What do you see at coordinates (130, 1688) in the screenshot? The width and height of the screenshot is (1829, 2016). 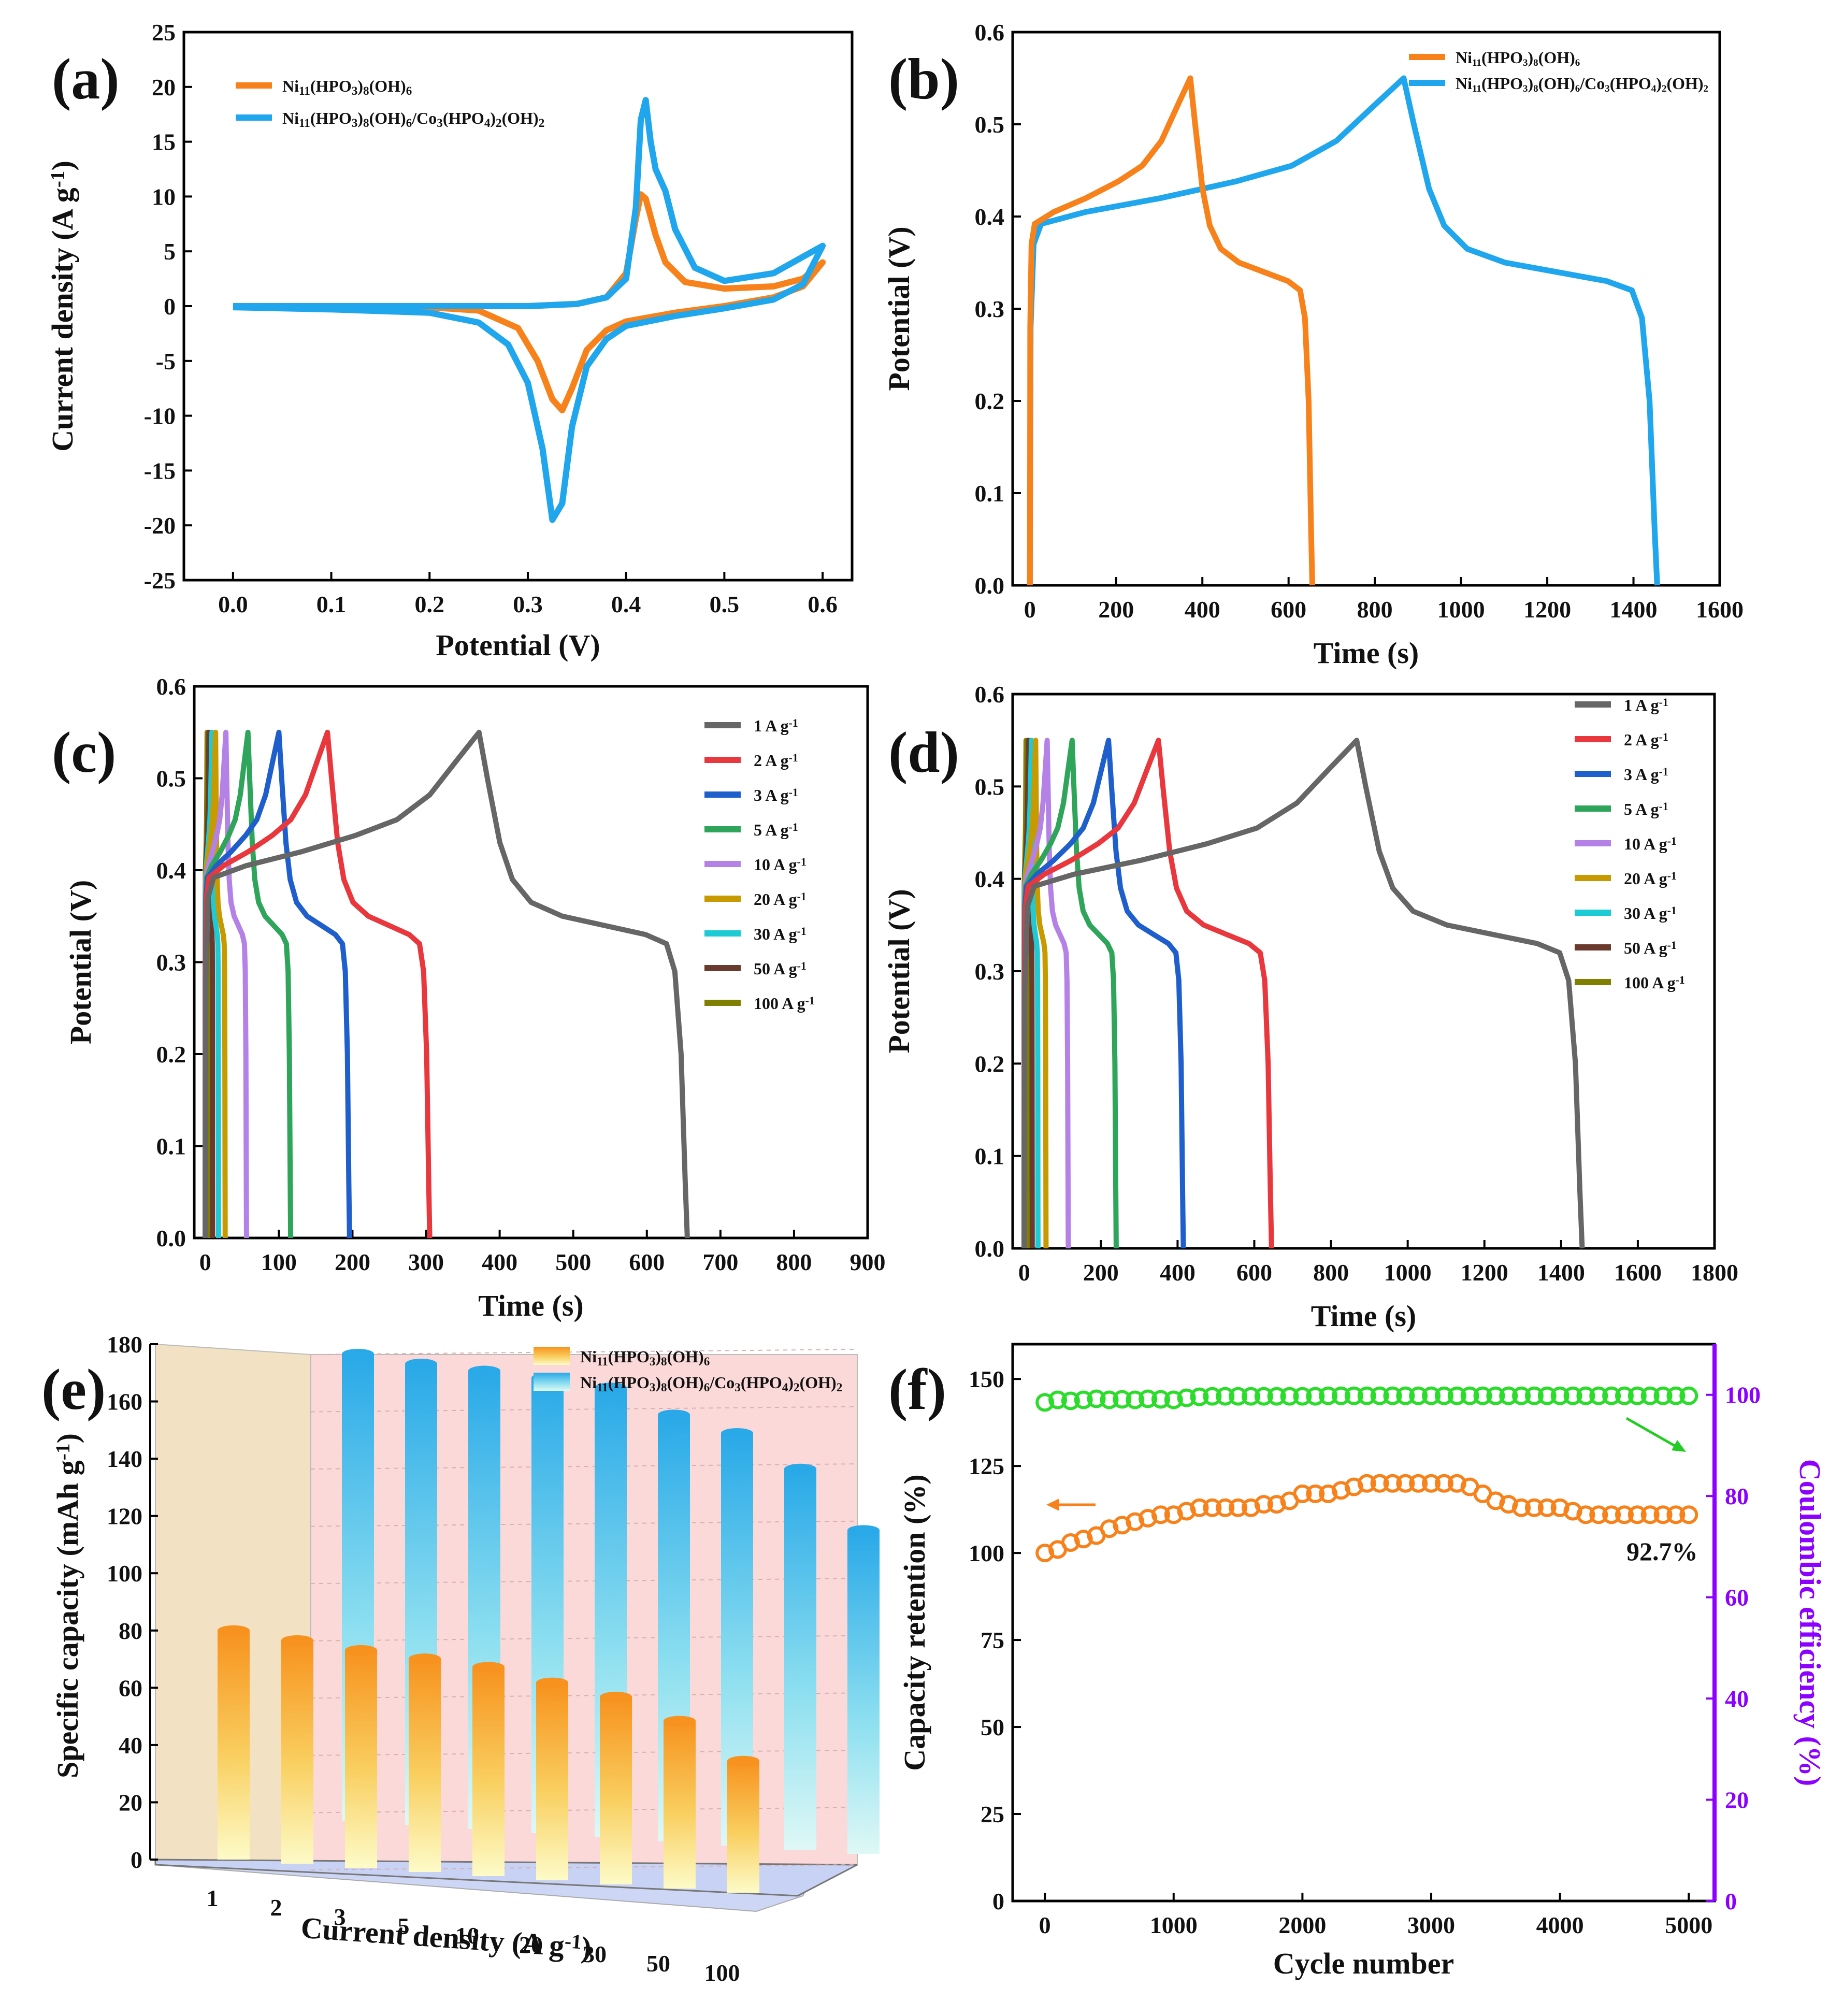 I see `y-tick-label: 60` at bounding box center [130, 1688].